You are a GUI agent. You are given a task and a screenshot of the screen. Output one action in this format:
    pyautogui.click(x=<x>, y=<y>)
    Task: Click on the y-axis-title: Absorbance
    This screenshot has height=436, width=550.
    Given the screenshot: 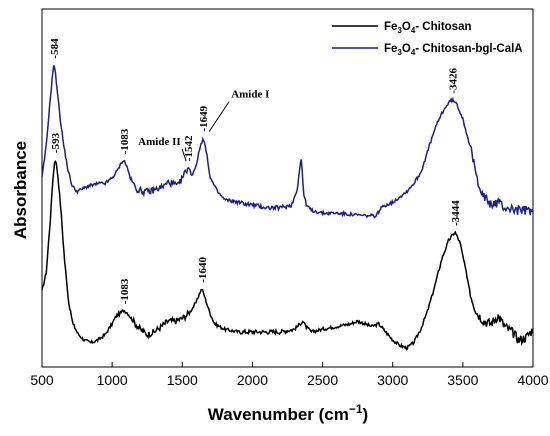 What is the action you would take?
    pyautogui.click(x=20, y=190)
    